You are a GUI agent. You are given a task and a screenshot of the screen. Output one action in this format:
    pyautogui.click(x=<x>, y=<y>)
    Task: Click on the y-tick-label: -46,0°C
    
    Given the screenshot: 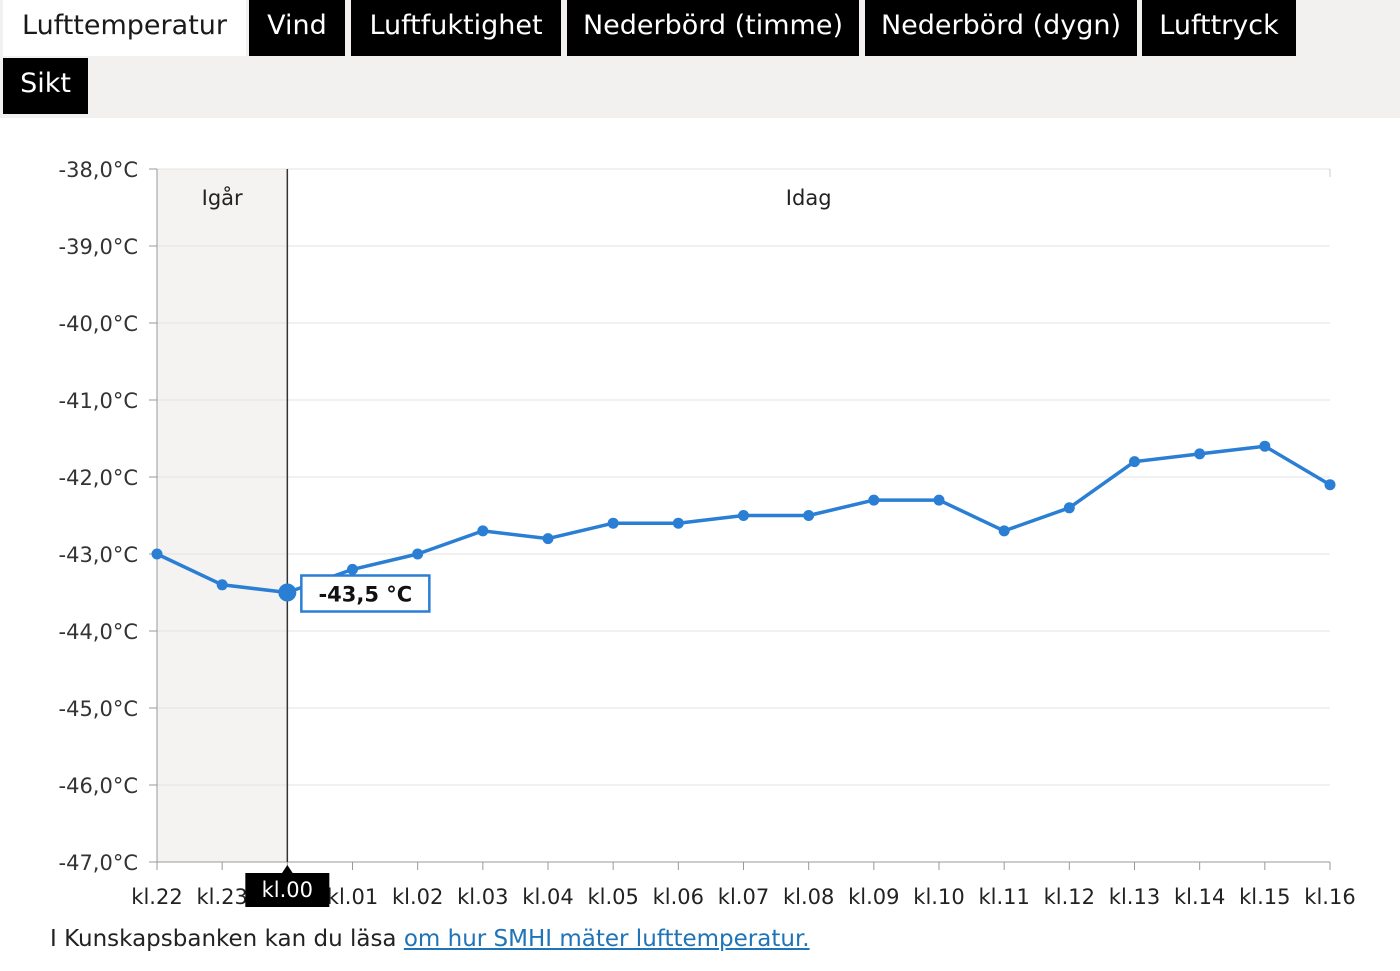 What is the action you would take?
    pyautogui.click(x=99, y=786)
    